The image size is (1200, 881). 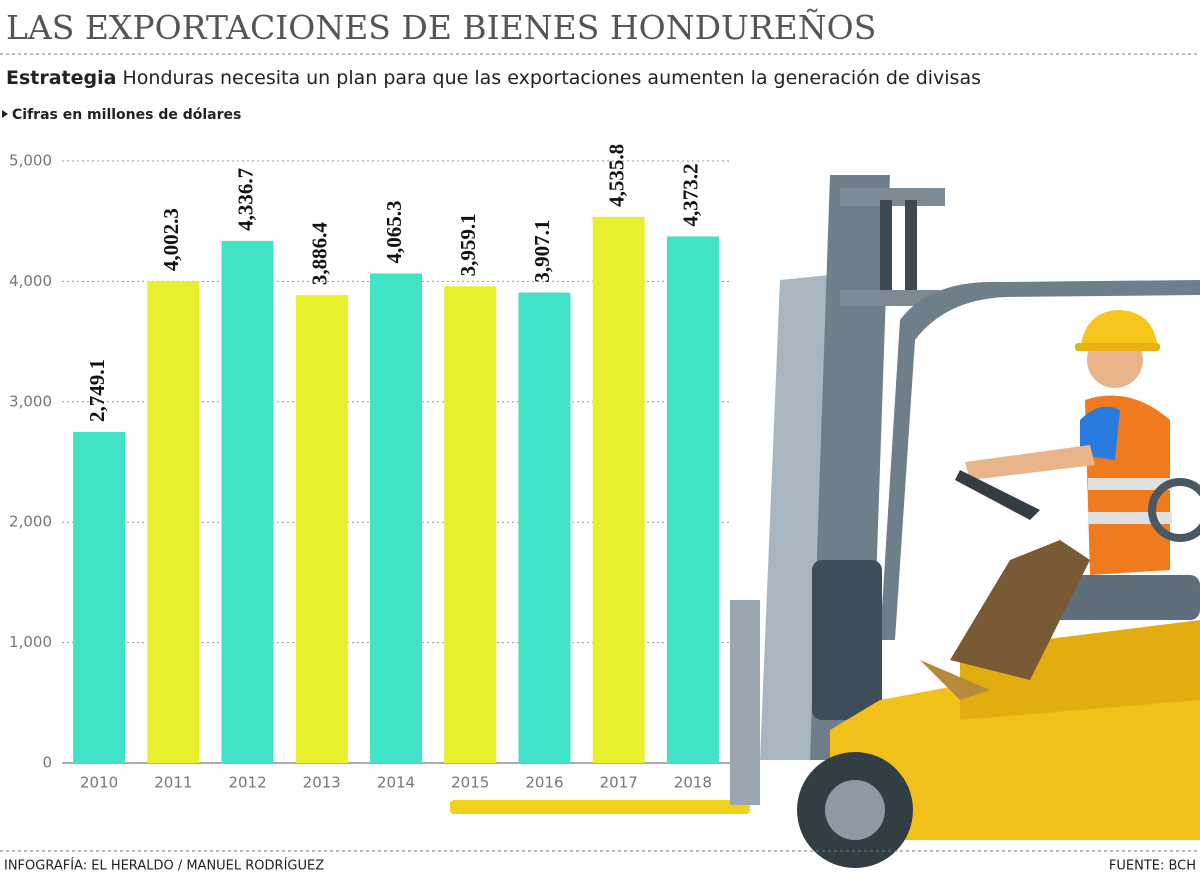 What do you see at coordinates (30, 642) in the screenshot?
I see `y-tick-label: 1,000` at bounding box center [30, 642].